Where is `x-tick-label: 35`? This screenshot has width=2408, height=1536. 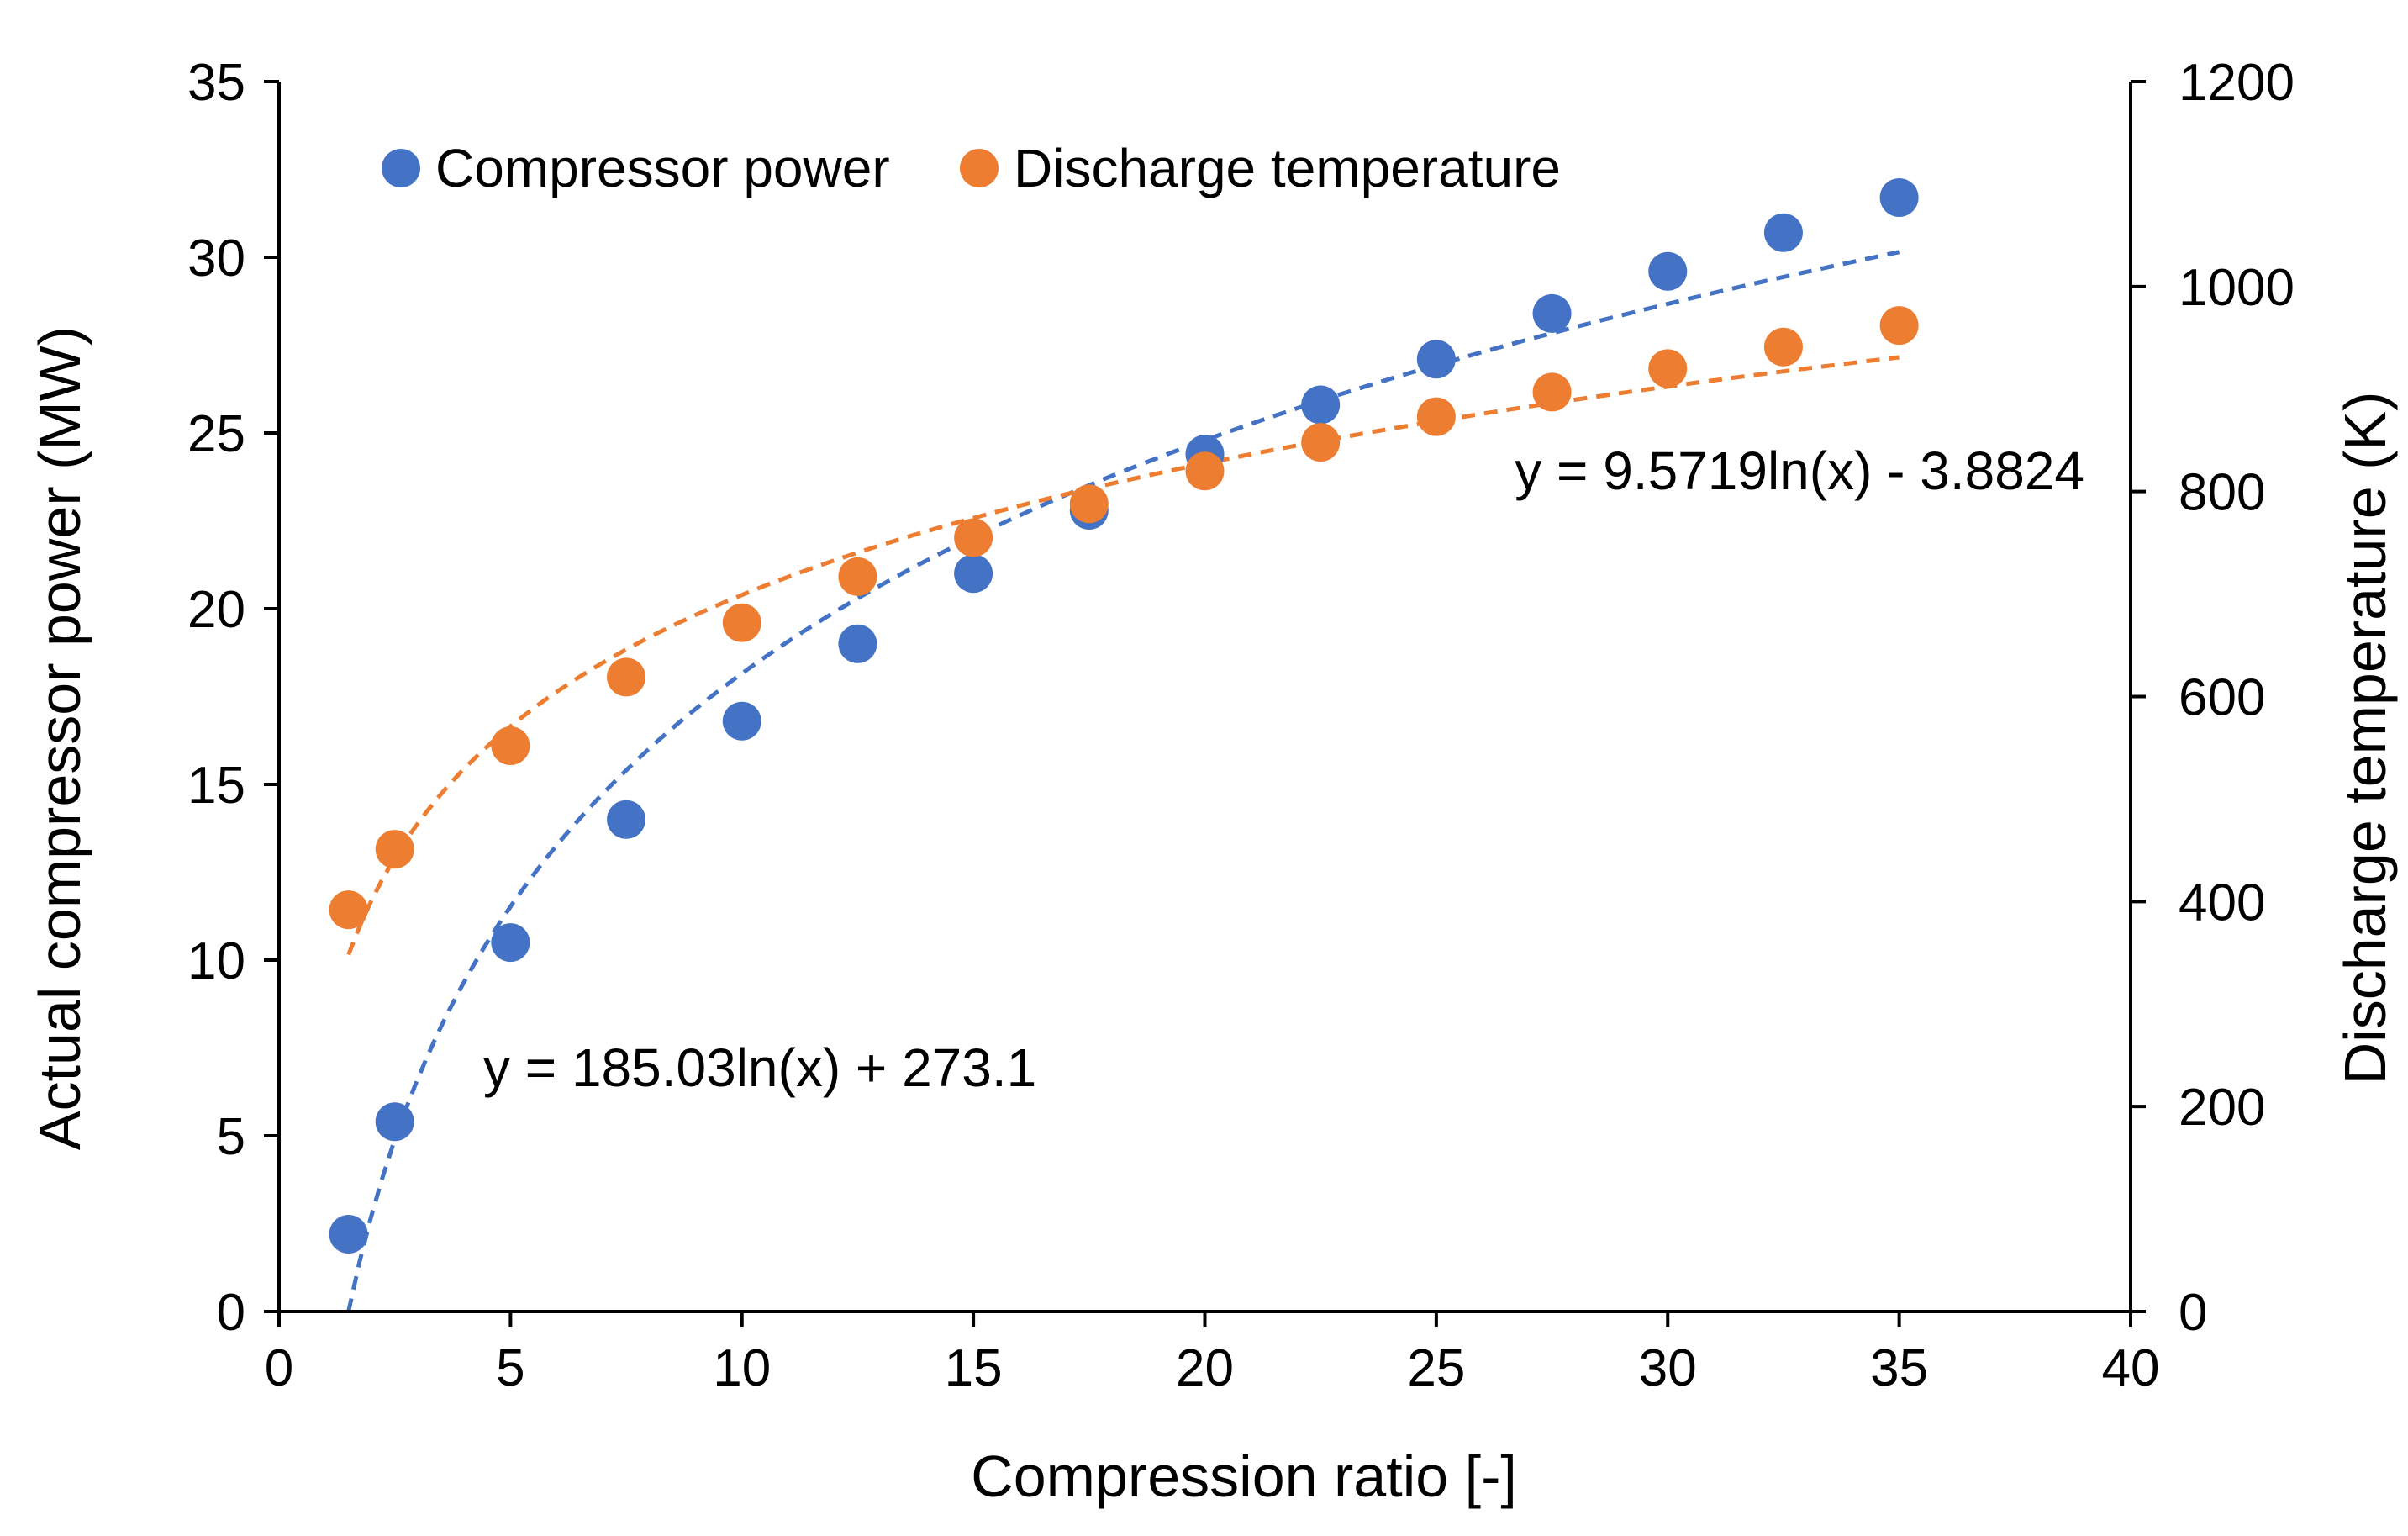
x-tick-label: 35 is located at coordinates (1899, 1368).